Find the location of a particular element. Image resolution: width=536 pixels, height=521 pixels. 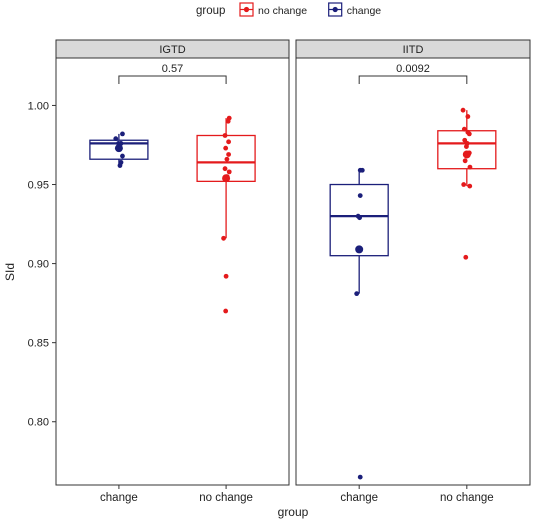

legend: group no change change is located at coordinates (289, 9).